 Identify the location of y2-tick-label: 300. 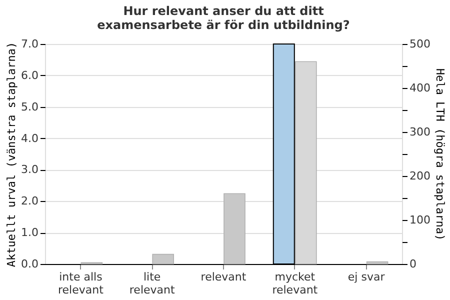
(420, 132).